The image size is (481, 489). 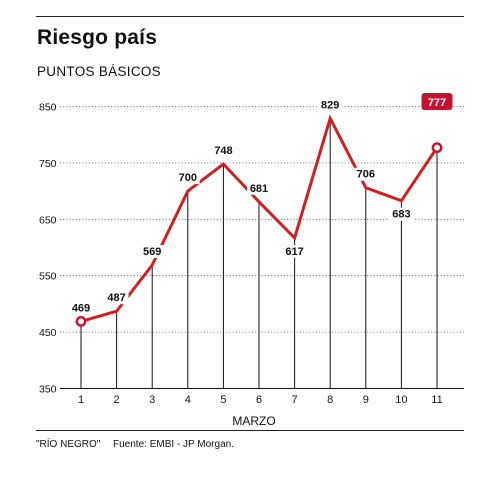 What do you see at coordinates (295, 400) in the screenshot?
I see `x-tick-label: 7` at bounding box center [295, 400].